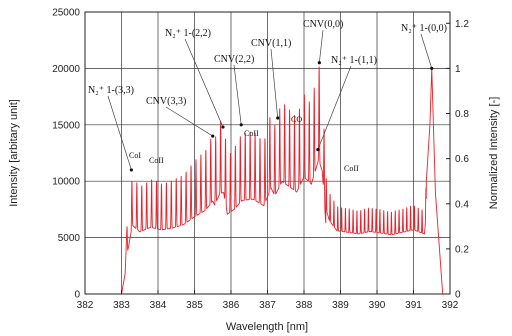 The image size is (512, 336). What do you see at coordinates (462, 204) in the screenshot?
I see `y-right-tick-label: 0.4` at bounding box center [462, 204].